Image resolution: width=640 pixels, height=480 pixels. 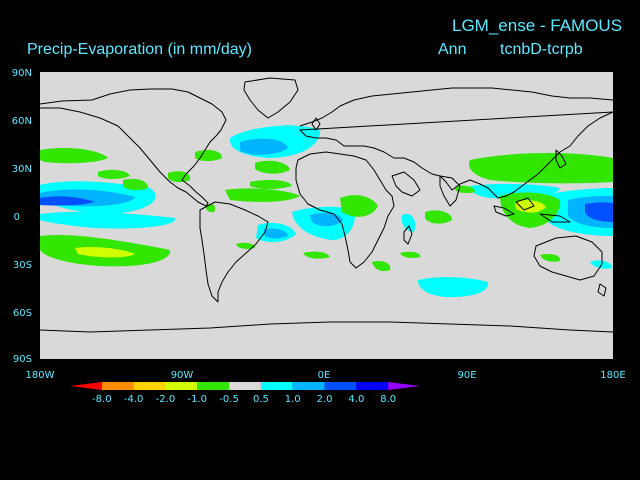 I want to click on colorbar-label: -4.0, so click(x=134, y=399).